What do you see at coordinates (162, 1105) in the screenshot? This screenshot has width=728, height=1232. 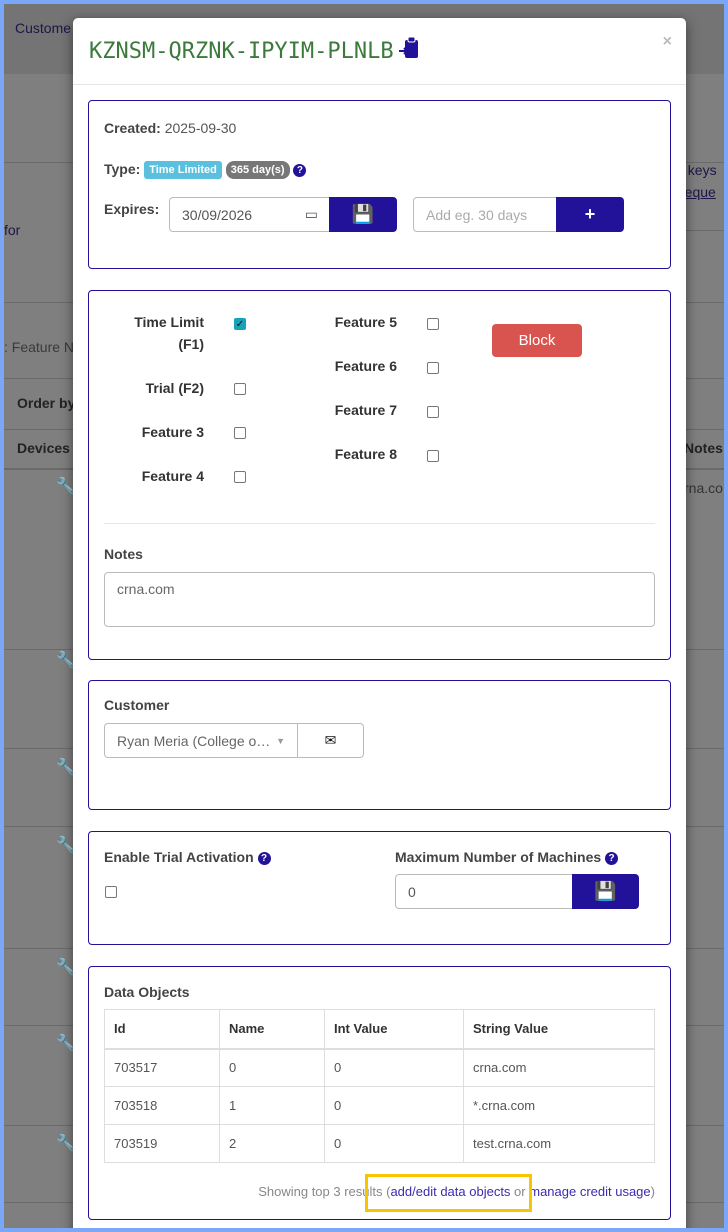 I see `cell-id: 703518` at bounding box center [162, 1105].